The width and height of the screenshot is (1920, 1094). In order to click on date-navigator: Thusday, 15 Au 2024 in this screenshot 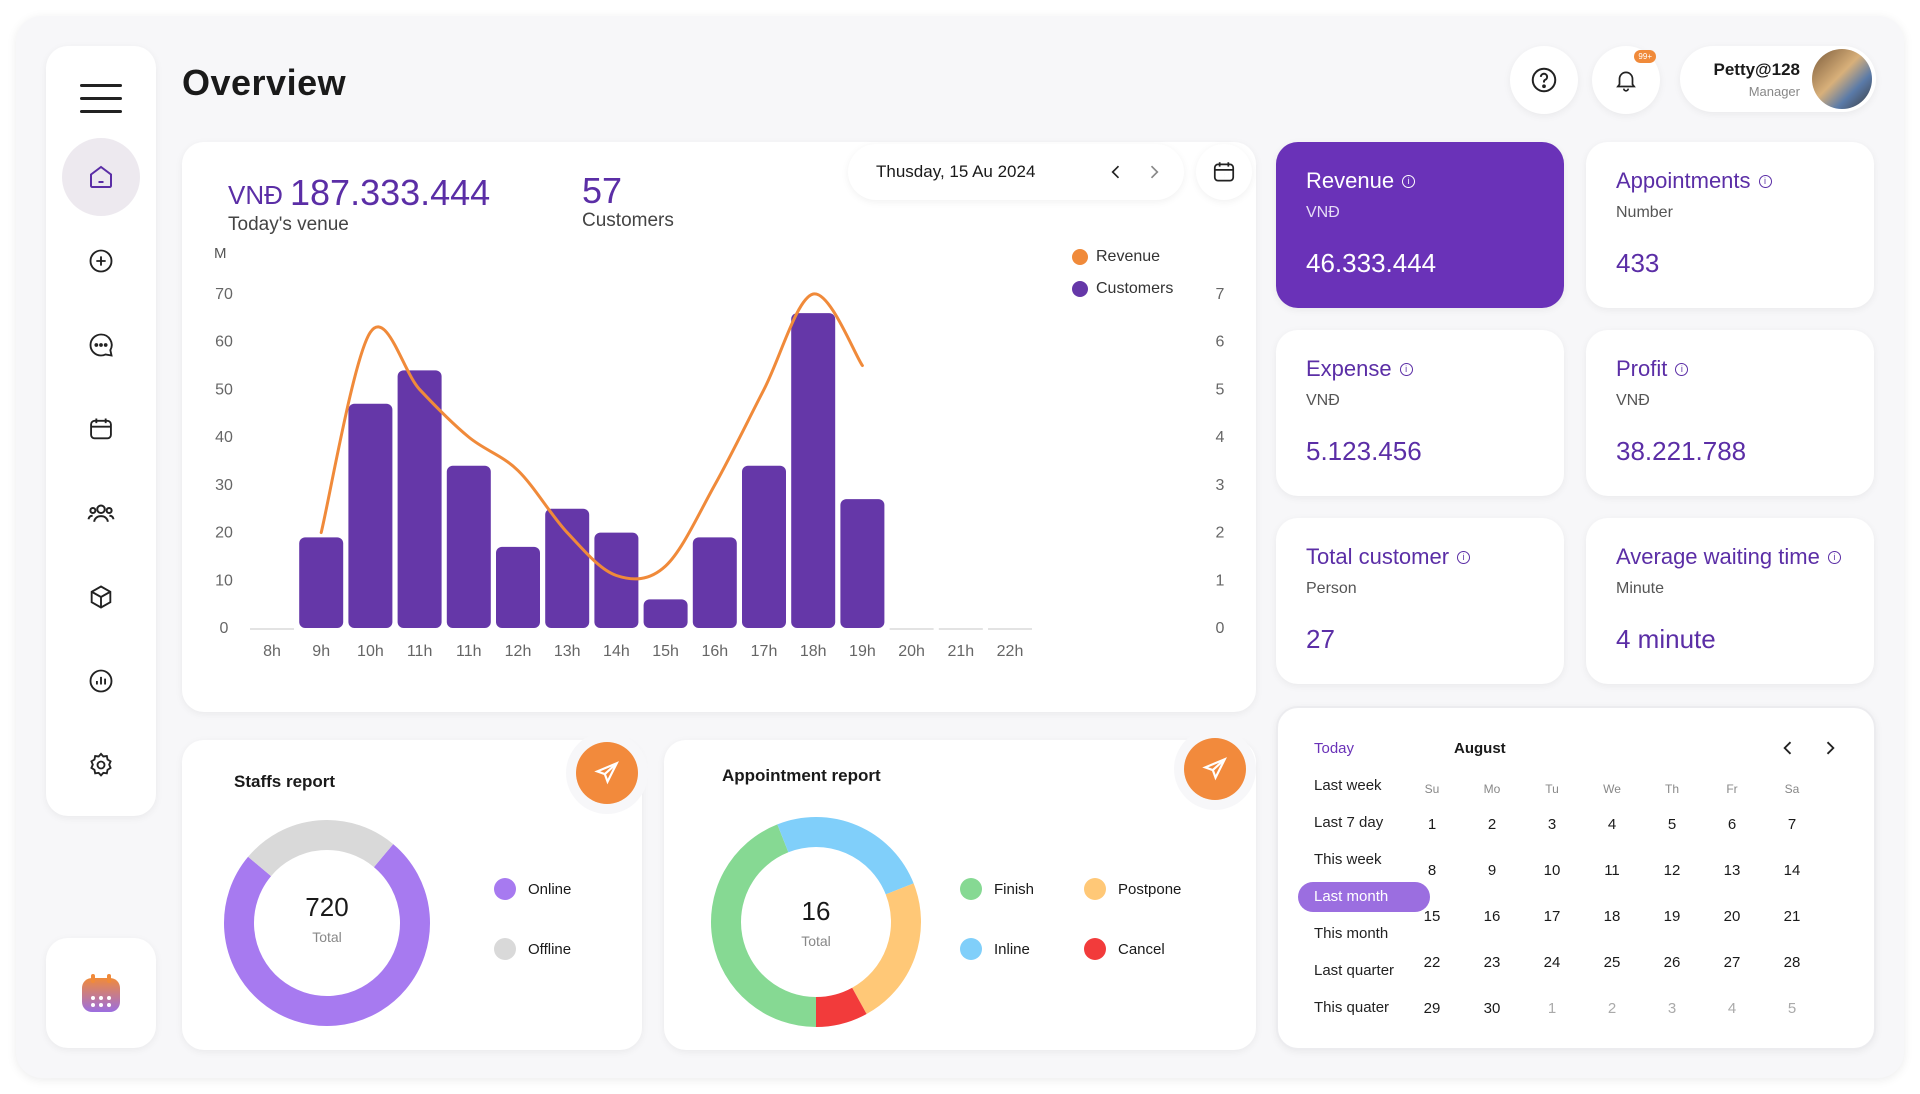, I will do `click(1016, 172)`.